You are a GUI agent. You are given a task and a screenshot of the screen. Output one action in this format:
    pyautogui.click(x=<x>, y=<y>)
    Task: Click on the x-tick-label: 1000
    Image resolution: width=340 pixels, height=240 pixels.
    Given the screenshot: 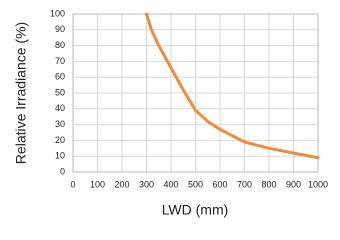 What is the action you would take?
    pyautogui.click(x=318, y=184)
    